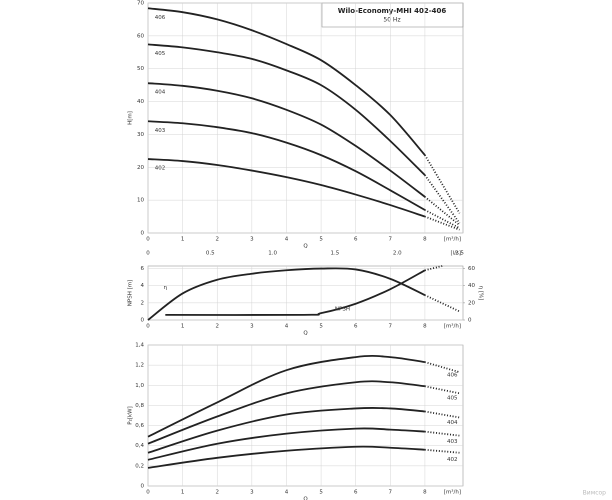 This screenshot has height=500, width=612. Describe the element at coordinates (131, 415) in the screenshot. I see `y-axis-label: P₂[kW]` at that location.